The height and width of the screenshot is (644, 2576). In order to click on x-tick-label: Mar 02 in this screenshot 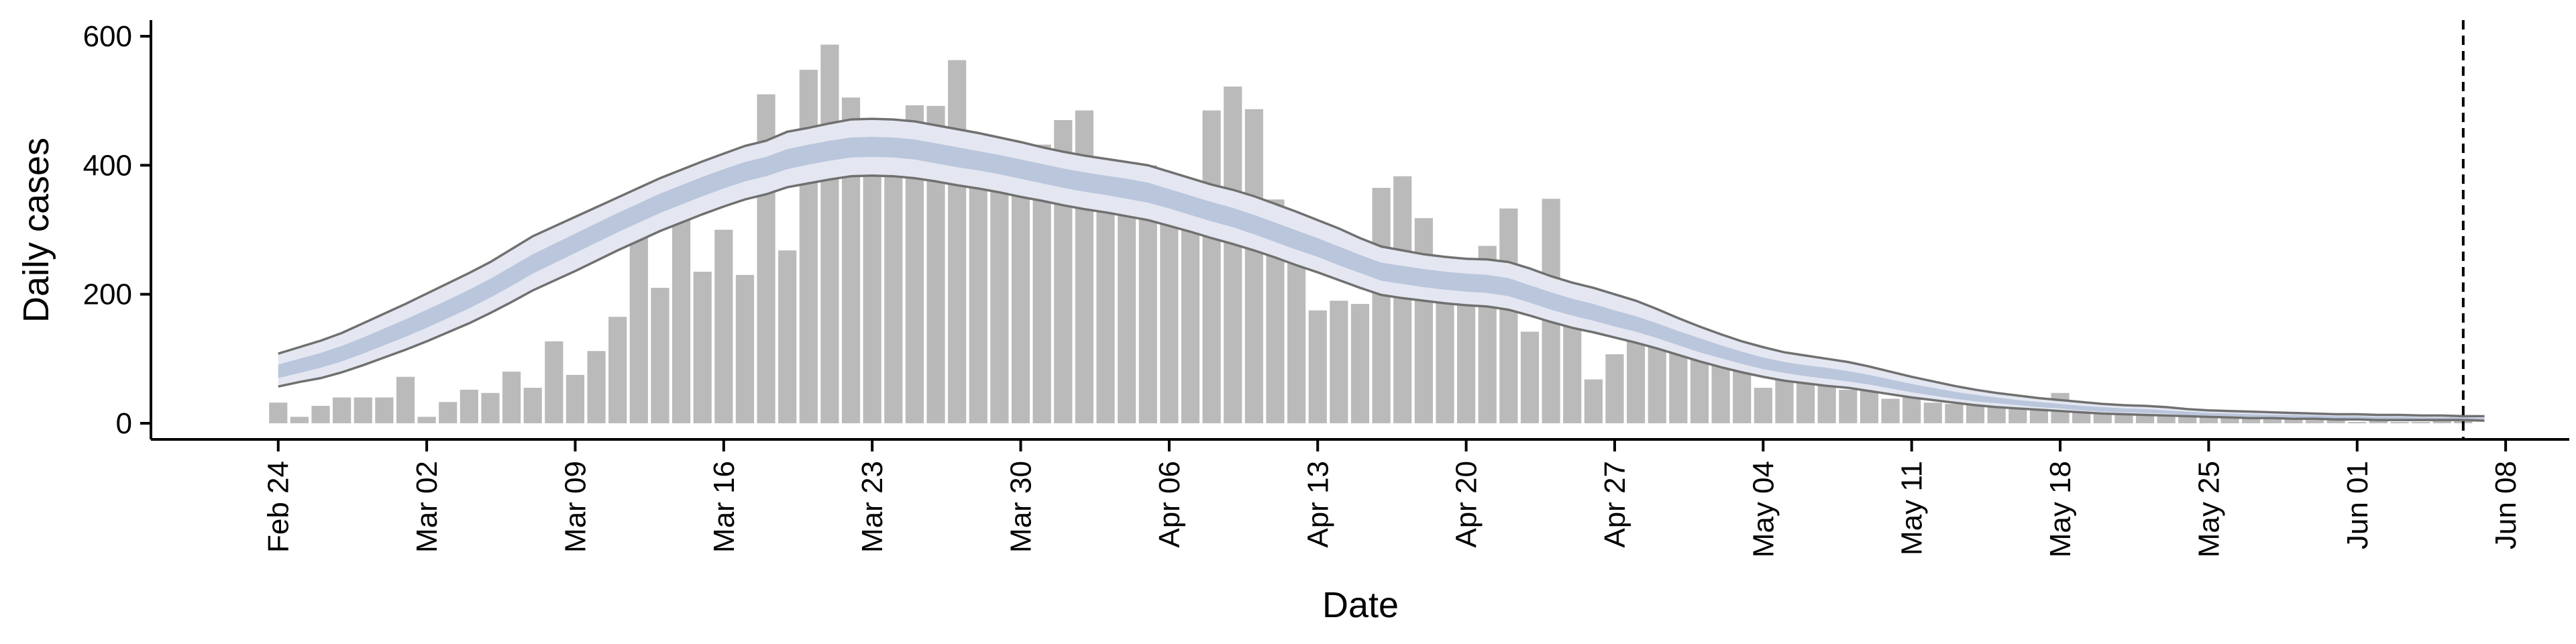, I will do `click(427, 507)`.